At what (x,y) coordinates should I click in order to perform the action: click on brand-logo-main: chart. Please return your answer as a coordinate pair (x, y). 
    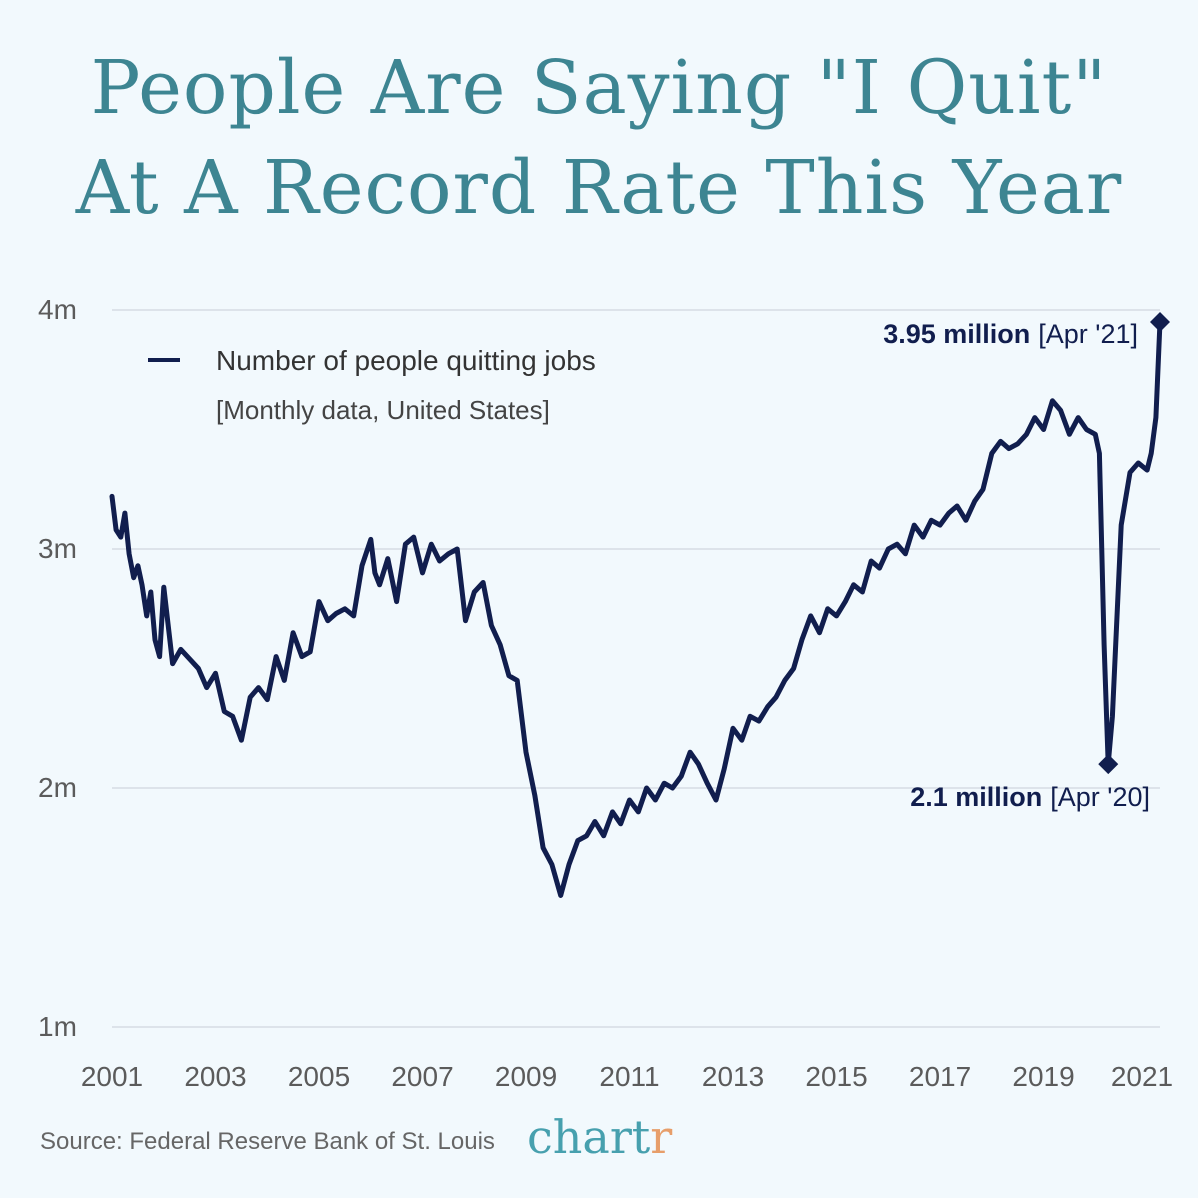
    Looking at the image, I should click on (589, 1137).